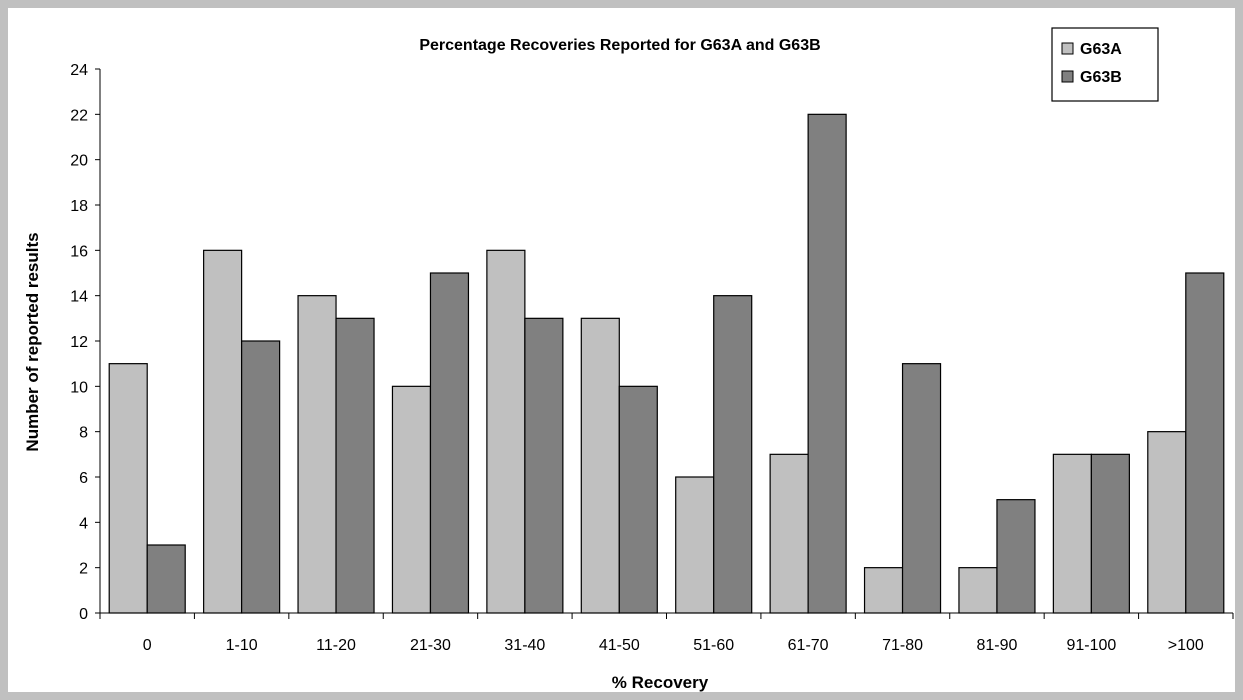 The width and height of the screenshot is (1243, 700). I want to click on x-tick-label: 81-90, so click(996, 645).